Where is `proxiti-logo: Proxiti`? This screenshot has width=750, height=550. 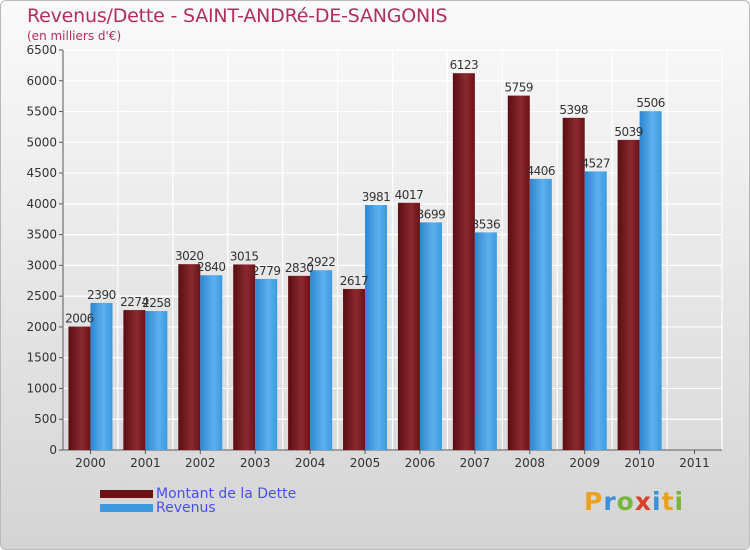 proxiti-logo: Proxiti is located at coordinates (634, 501).